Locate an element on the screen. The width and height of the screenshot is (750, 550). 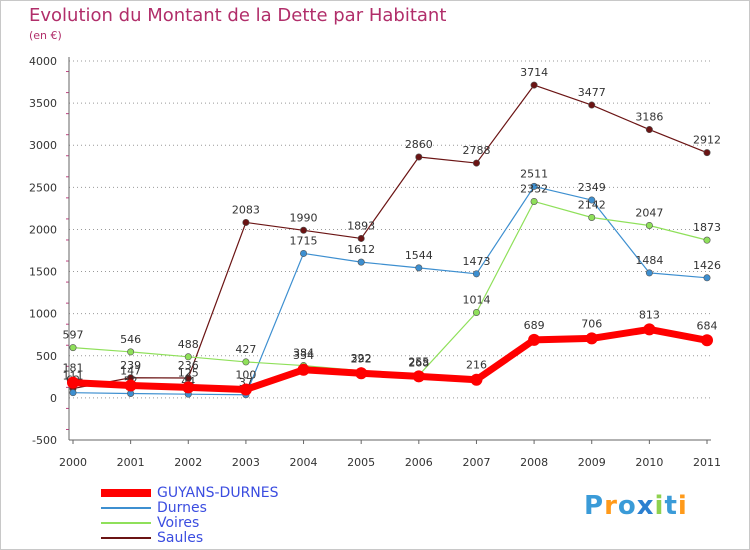
data-label: 3714 is located at coordinates (534, 72).